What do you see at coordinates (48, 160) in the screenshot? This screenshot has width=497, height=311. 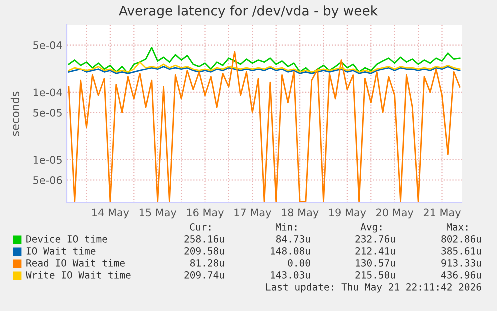 I see `y-tick-label: 1e-05` at bounding box center [48, 160].